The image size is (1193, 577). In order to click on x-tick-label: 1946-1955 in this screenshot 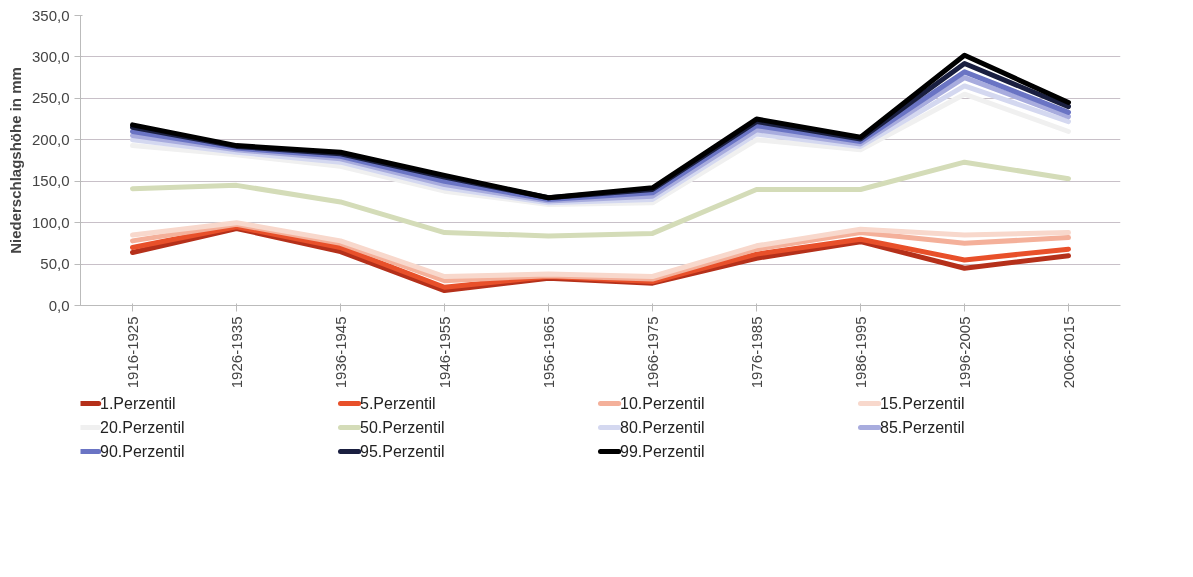, I will do `click(444, 352)`.